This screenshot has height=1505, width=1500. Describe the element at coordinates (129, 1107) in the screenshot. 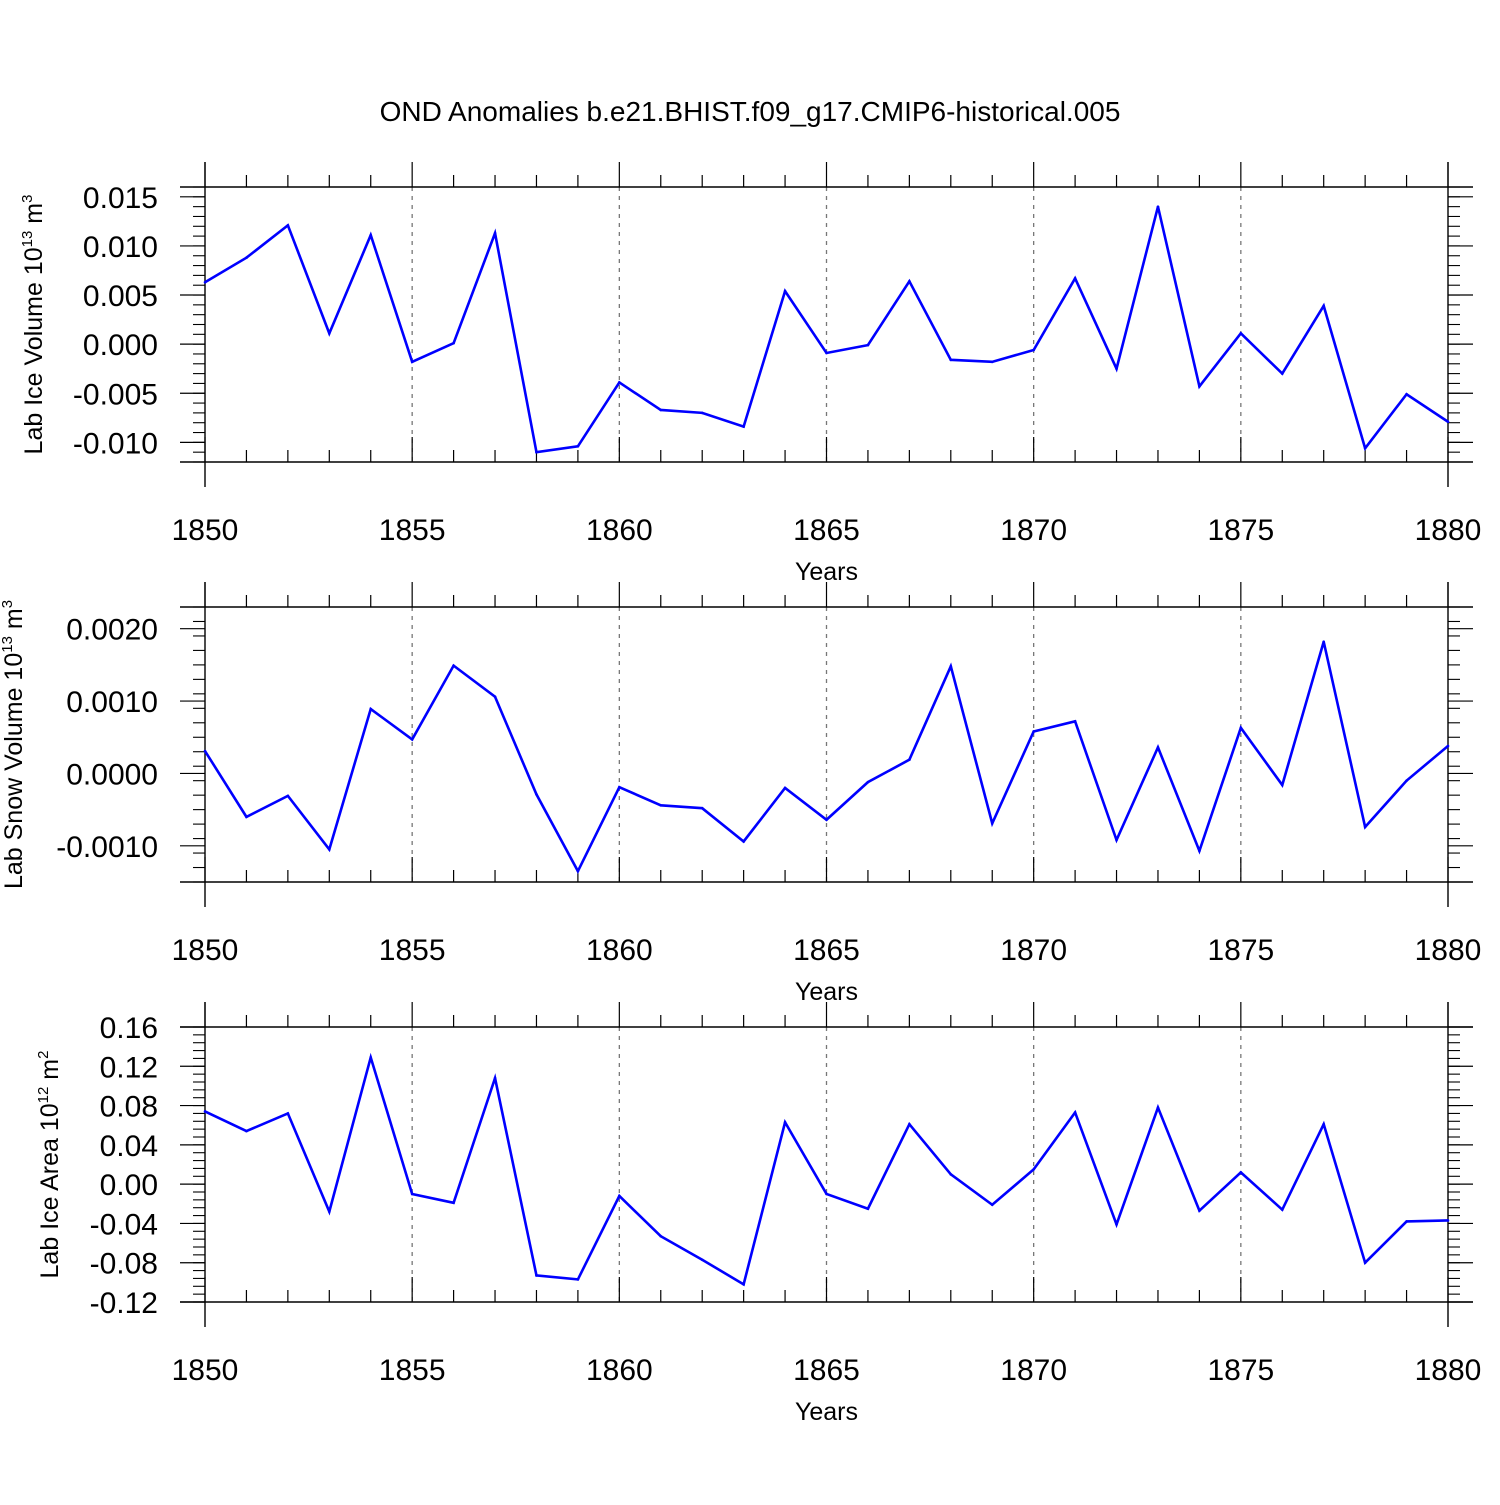

I see `y-tick-label: 0.08` at that location.